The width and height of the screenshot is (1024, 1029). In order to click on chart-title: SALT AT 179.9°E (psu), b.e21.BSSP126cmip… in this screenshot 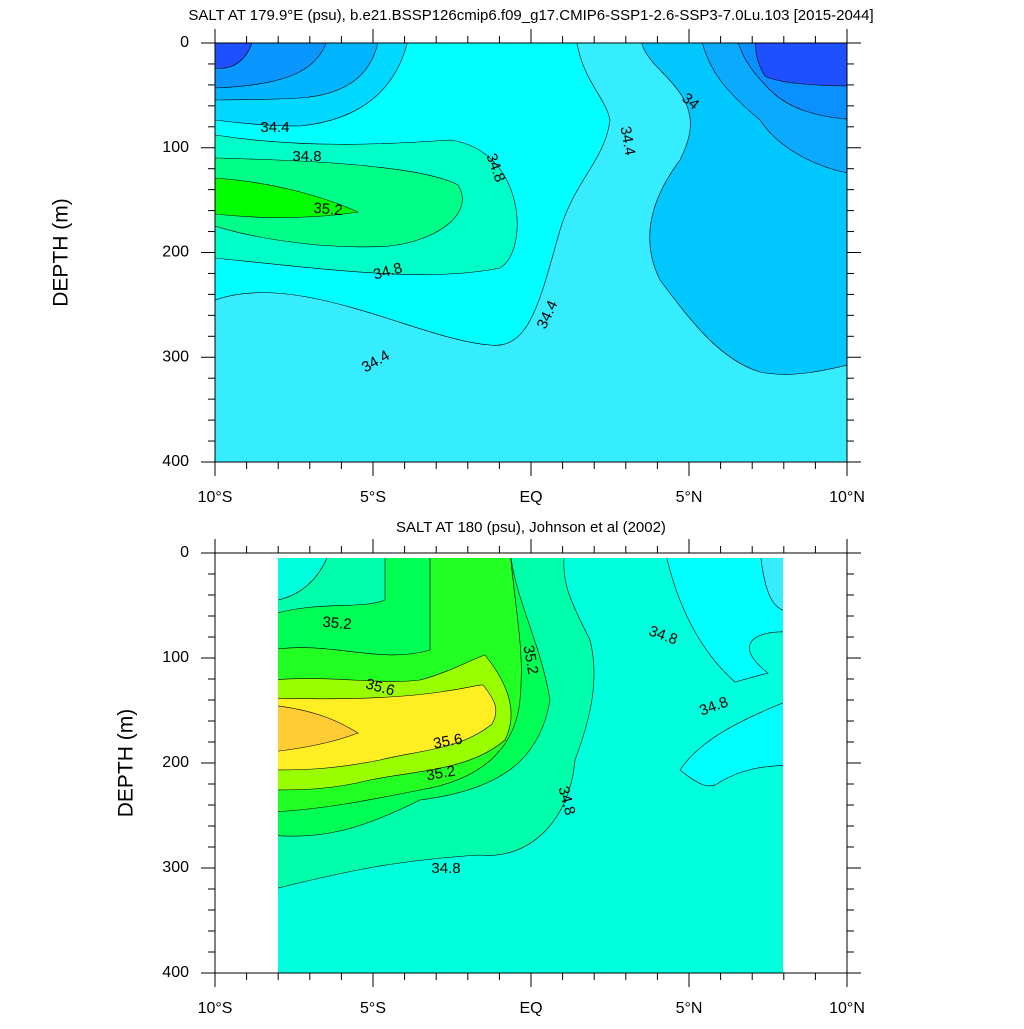, I will do `click(530, 15)`.